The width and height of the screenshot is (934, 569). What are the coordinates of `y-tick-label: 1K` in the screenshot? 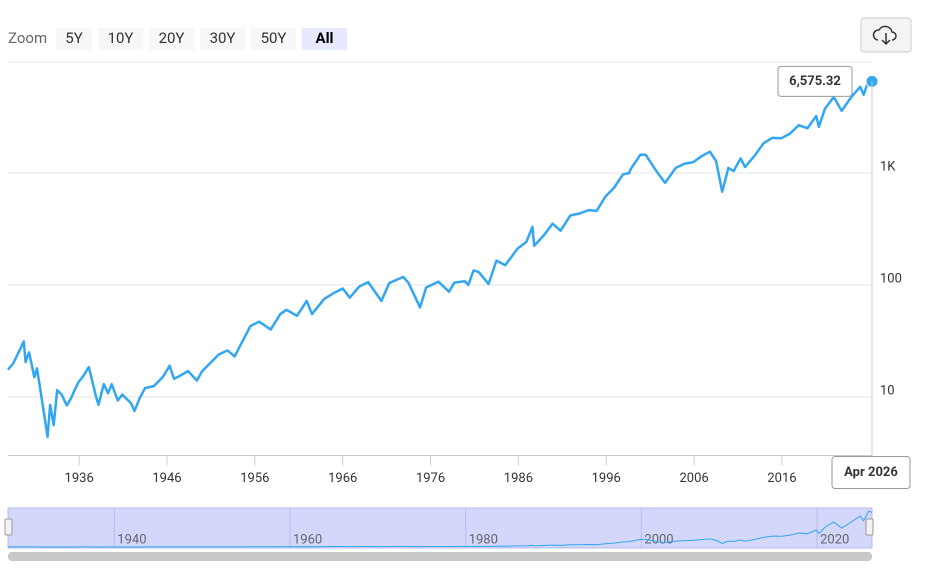 It's located at (888, 166).